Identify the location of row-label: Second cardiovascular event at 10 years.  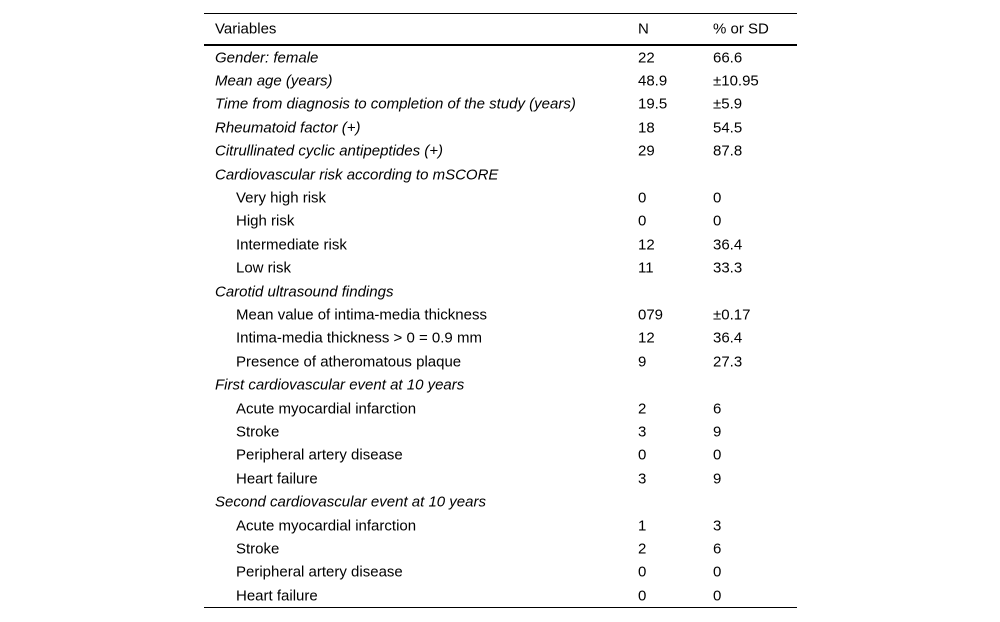
(350, 502).